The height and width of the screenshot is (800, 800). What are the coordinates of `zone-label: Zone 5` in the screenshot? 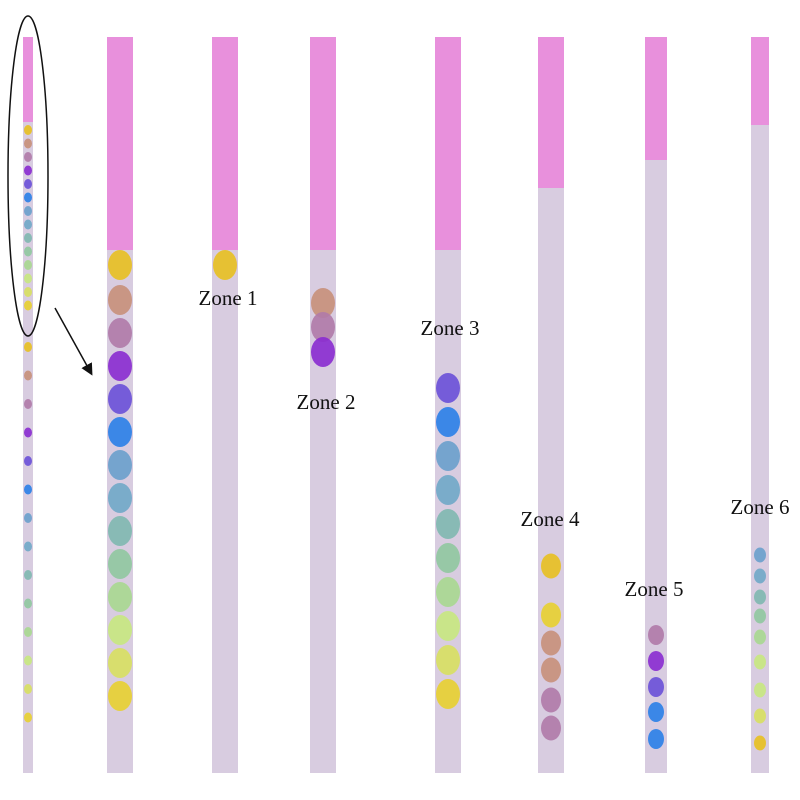 It's located at (654, 589).